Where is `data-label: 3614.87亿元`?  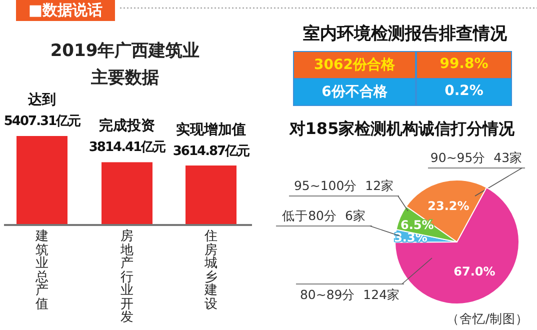
data-label: 3614.87亿元 is located at coordinates (211, 151).